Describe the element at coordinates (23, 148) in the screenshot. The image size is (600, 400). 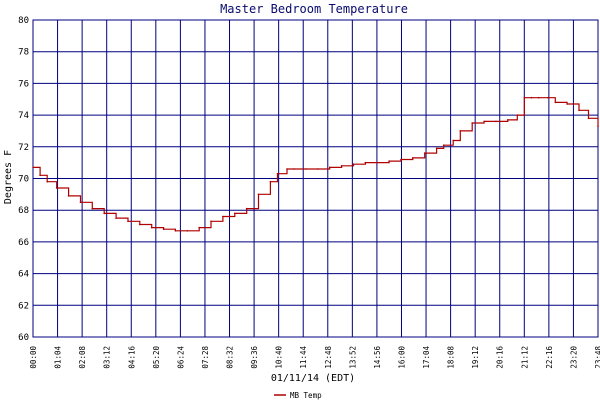
I see `y-tick-label: 72` at that location.